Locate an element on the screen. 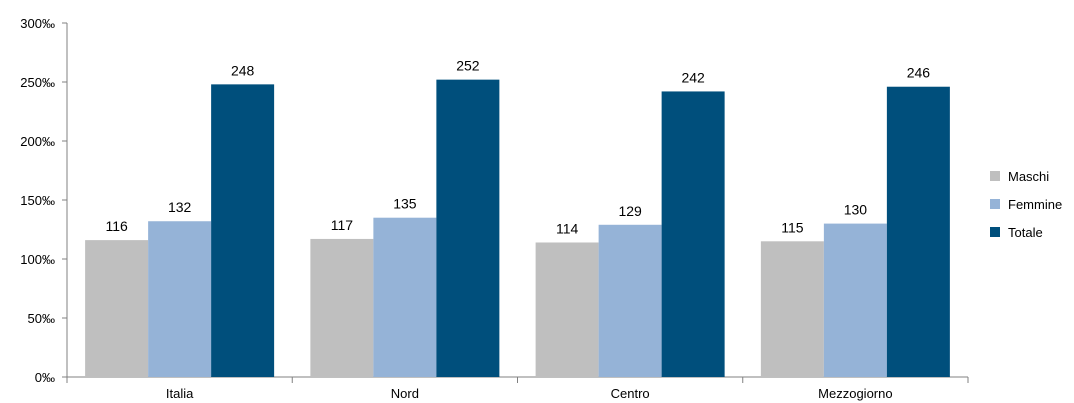 The width and height of the screenshot is (1074, 403). data-label: 242 is located at coordinates (693, 77).